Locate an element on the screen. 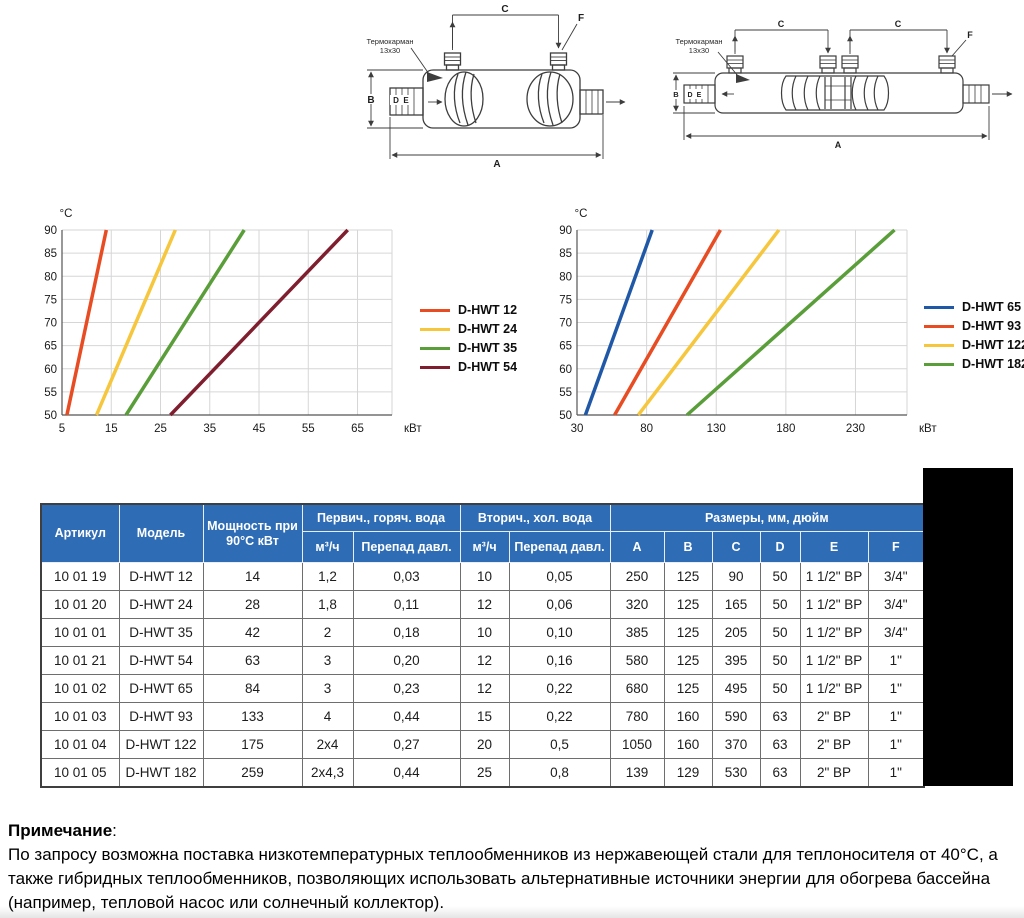  legend-label: D-HWT 12 is located at coordinates (488, 310).